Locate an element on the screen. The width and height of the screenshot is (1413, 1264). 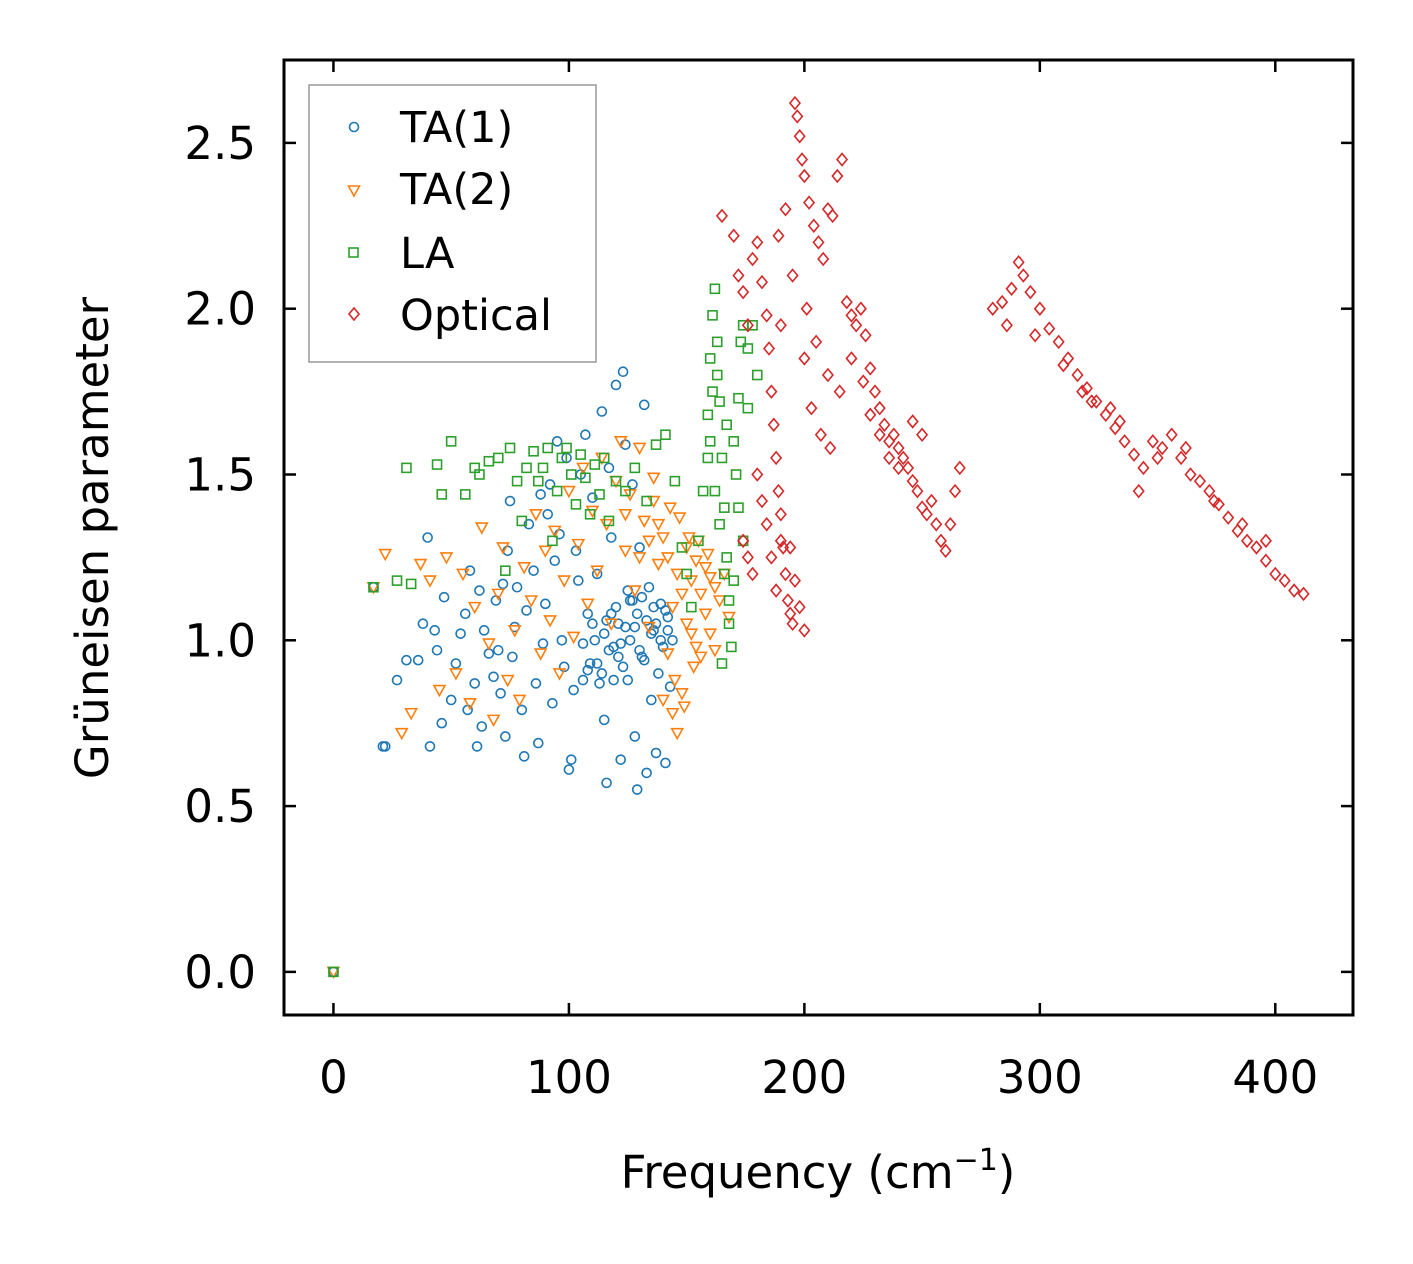
x-tick-label: 300 is located at coordinates (1040, 1077).